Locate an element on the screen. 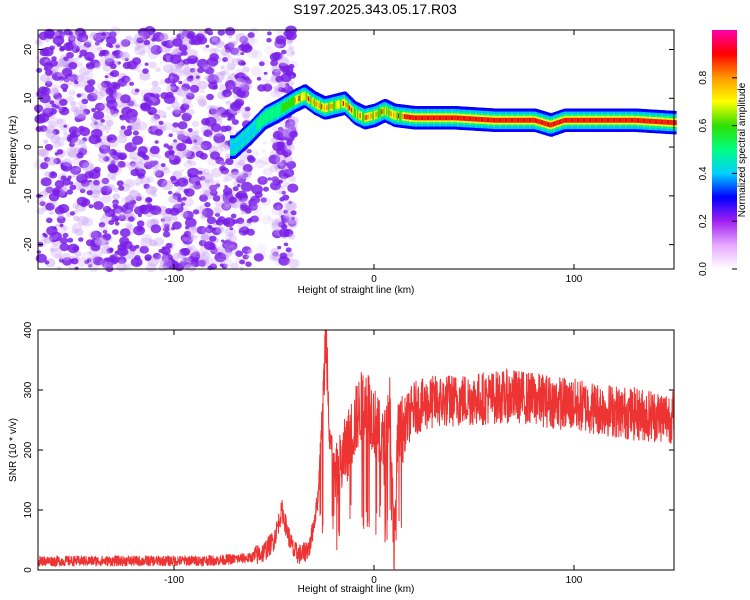 The width and height of the screenshot is (750, 600). y-tick-label: 0 is located at coordinates (28, 147).